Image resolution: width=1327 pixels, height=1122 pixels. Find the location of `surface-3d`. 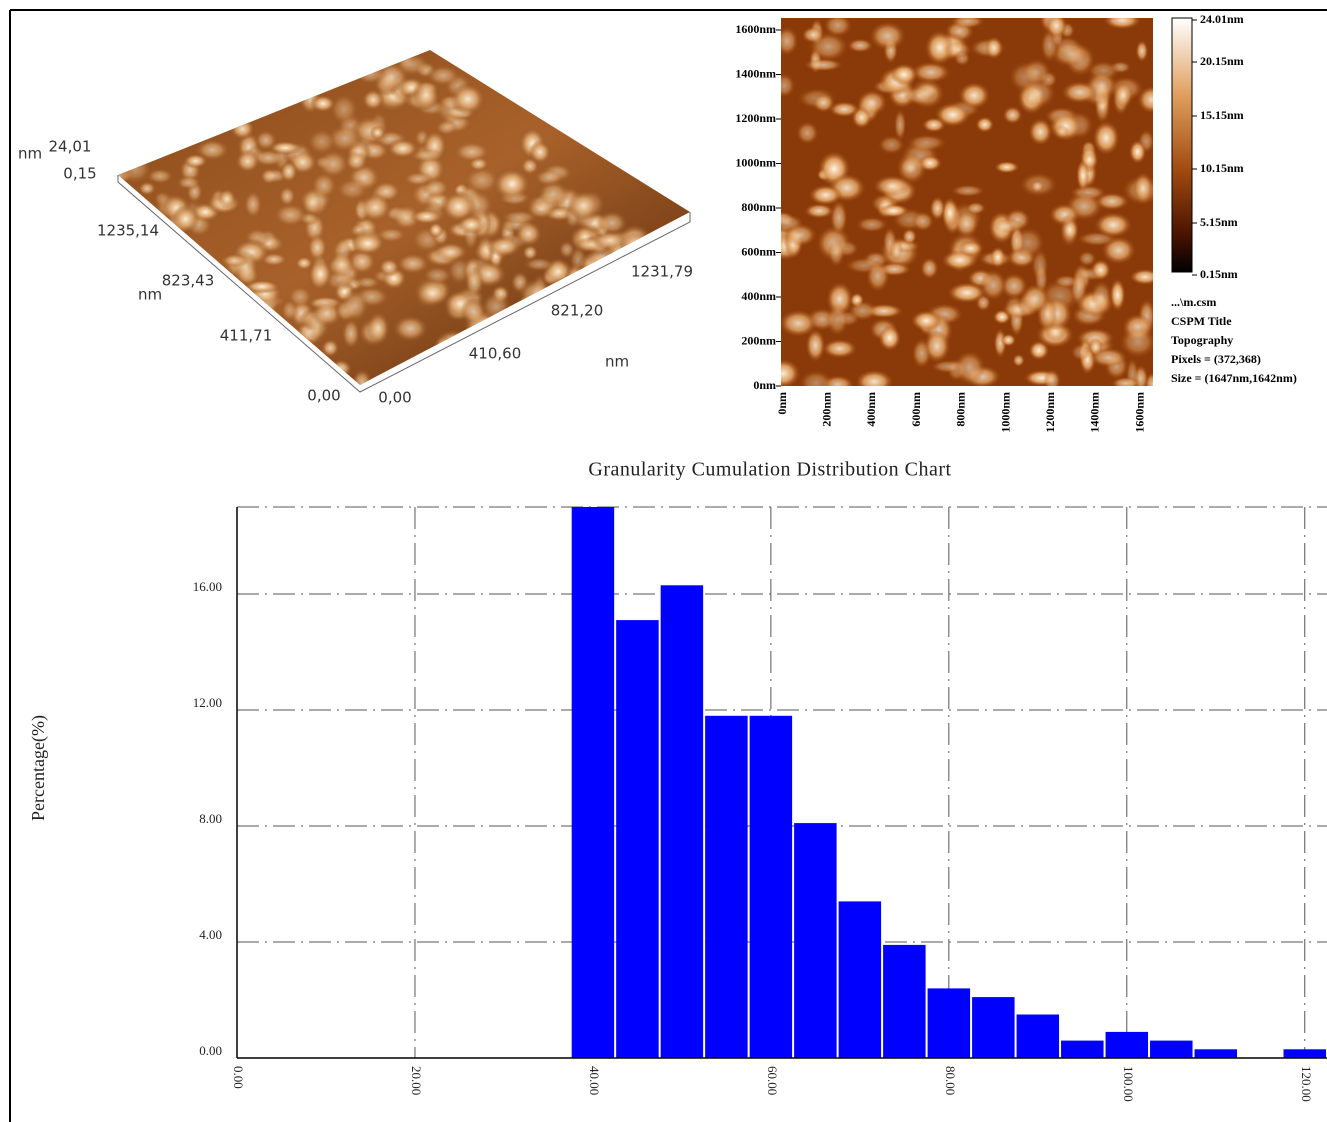

surface-3d is located at coordinates (404, 221).